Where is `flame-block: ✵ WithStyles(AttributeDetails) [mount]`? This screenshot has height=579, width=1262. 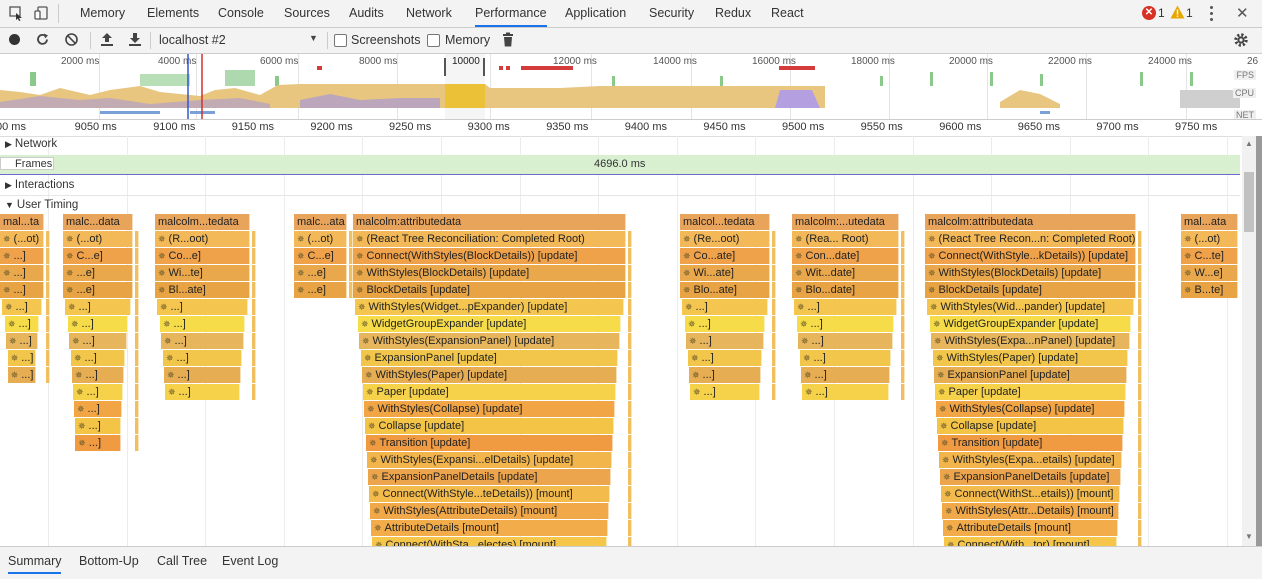 flame-block: ✵ WithStyles(AttributeDetails) [mount] is located at coordinates (489, 511).